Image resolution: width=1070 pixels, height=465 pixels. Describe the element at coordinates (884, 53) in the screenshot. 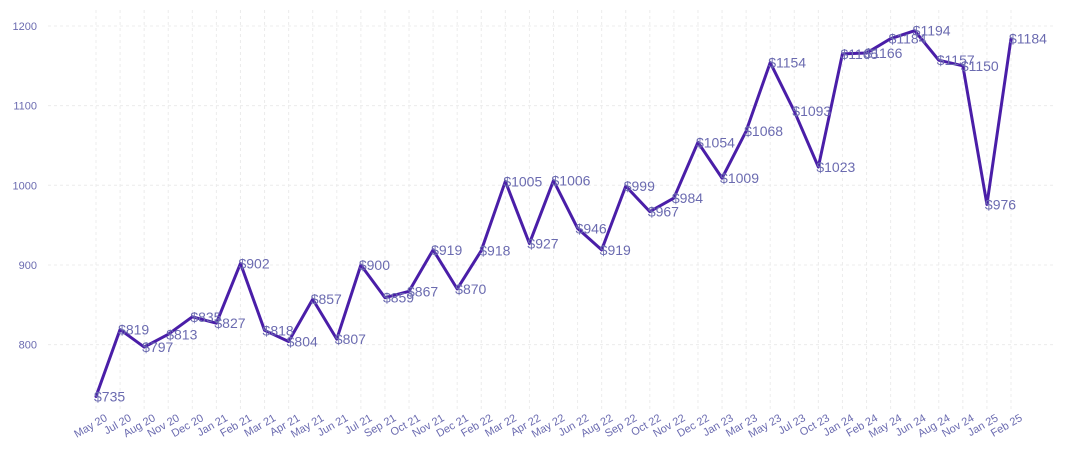

I see `data-label: $1166` at that location.